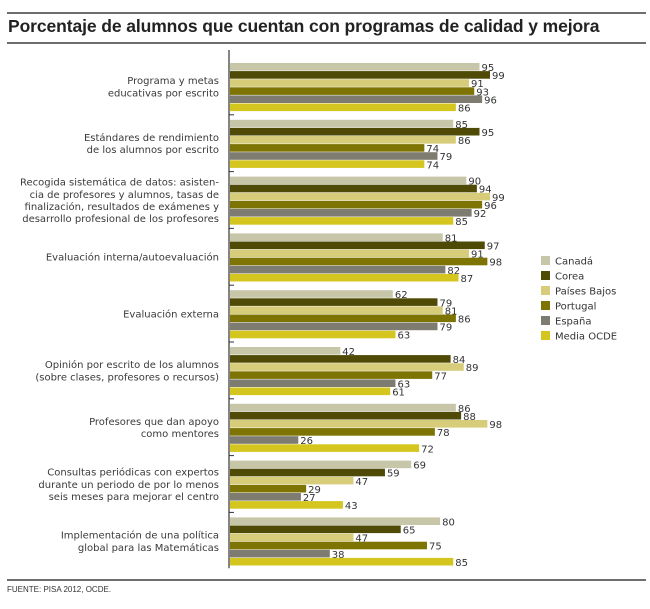  Describe the element at coordinates (148, 548) in the screenshot. I see `category-label: global para las Matemáticas` at that location.